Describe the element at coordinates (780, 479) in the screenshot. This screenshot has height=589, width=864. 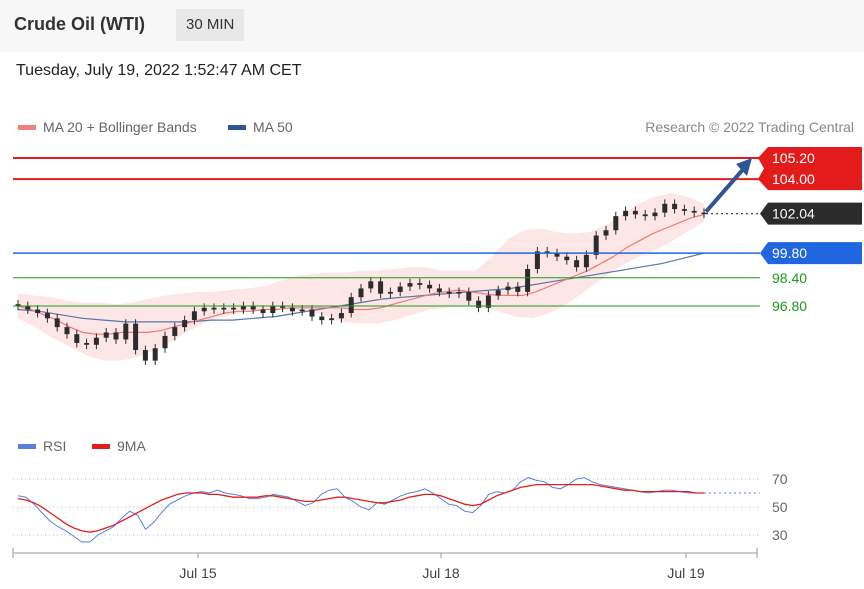
I see `rsi-tick-label: 70` at that location.